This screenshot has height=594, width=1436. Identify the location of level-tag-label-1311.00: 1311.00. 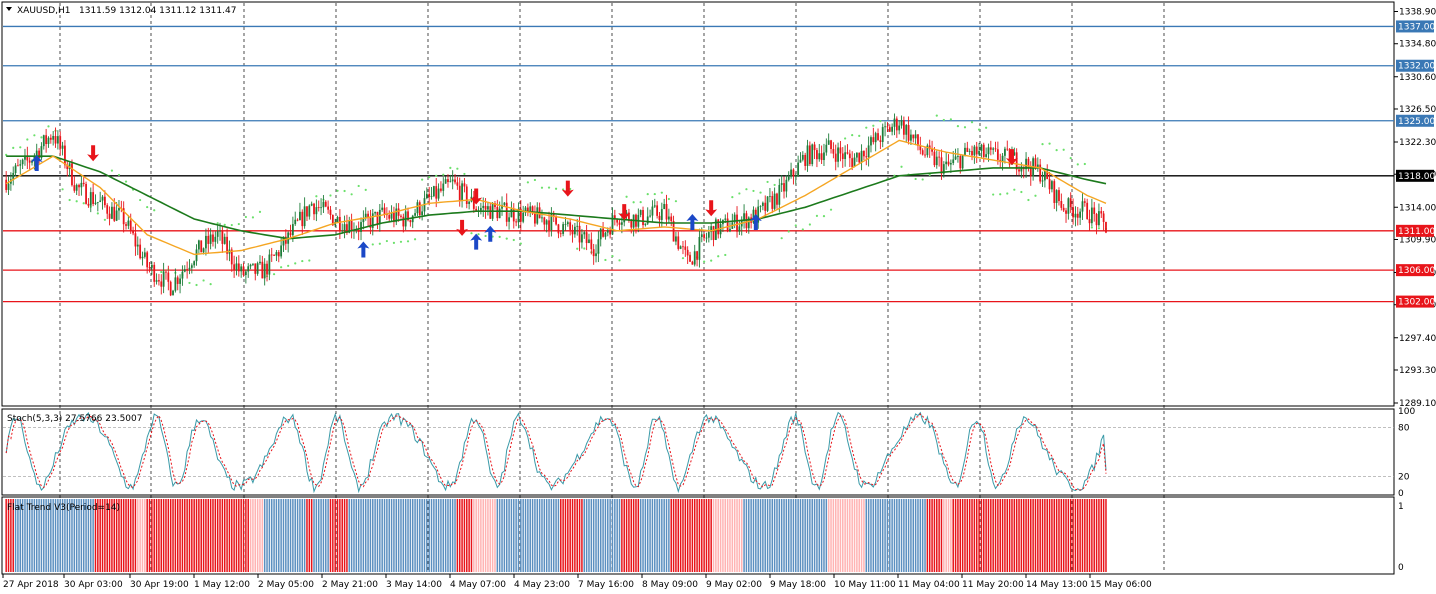
(1416, 232).